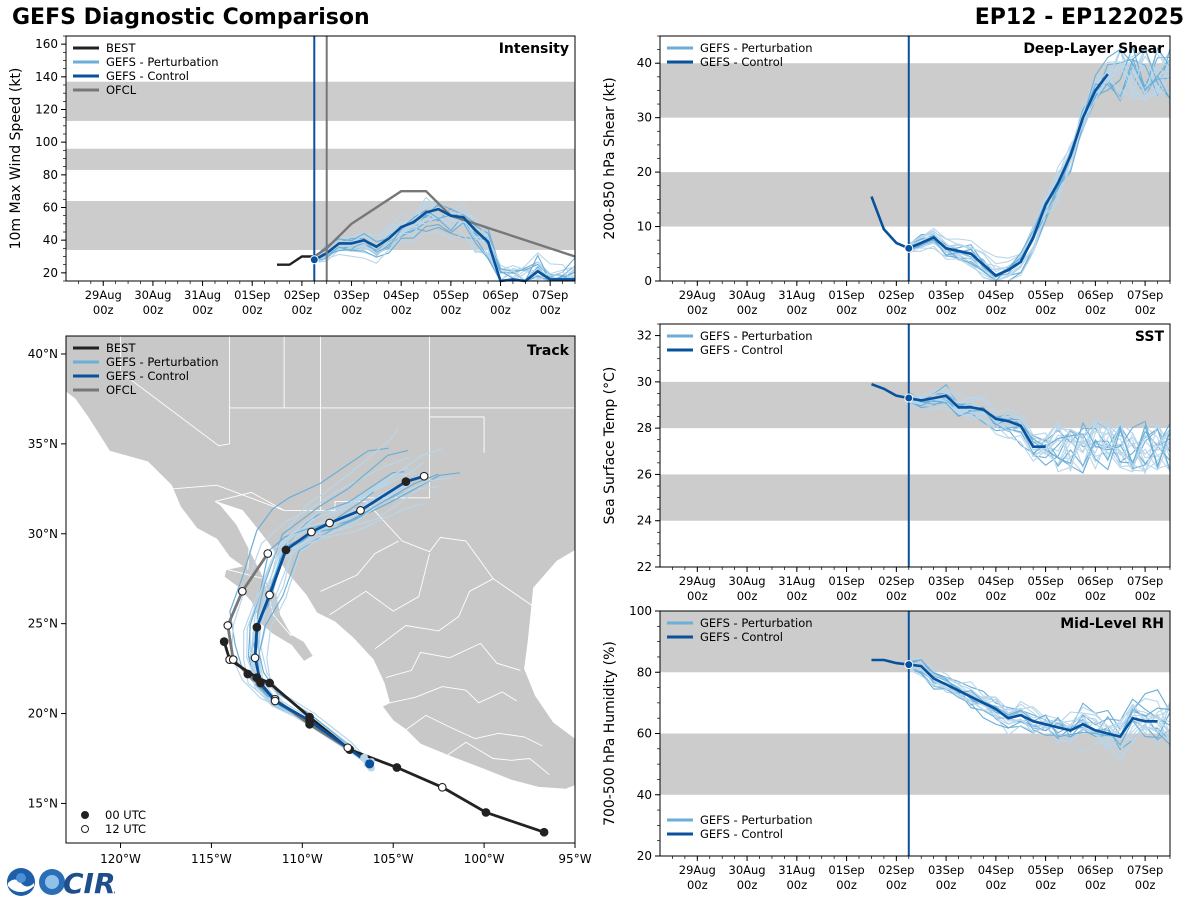 The height and width of the screenshot is (900, 1200). What do you see at coordinates (120, 859) in the screenshot?
I see `track-xtick-label: 120°W` at bounding box center [120, 859].